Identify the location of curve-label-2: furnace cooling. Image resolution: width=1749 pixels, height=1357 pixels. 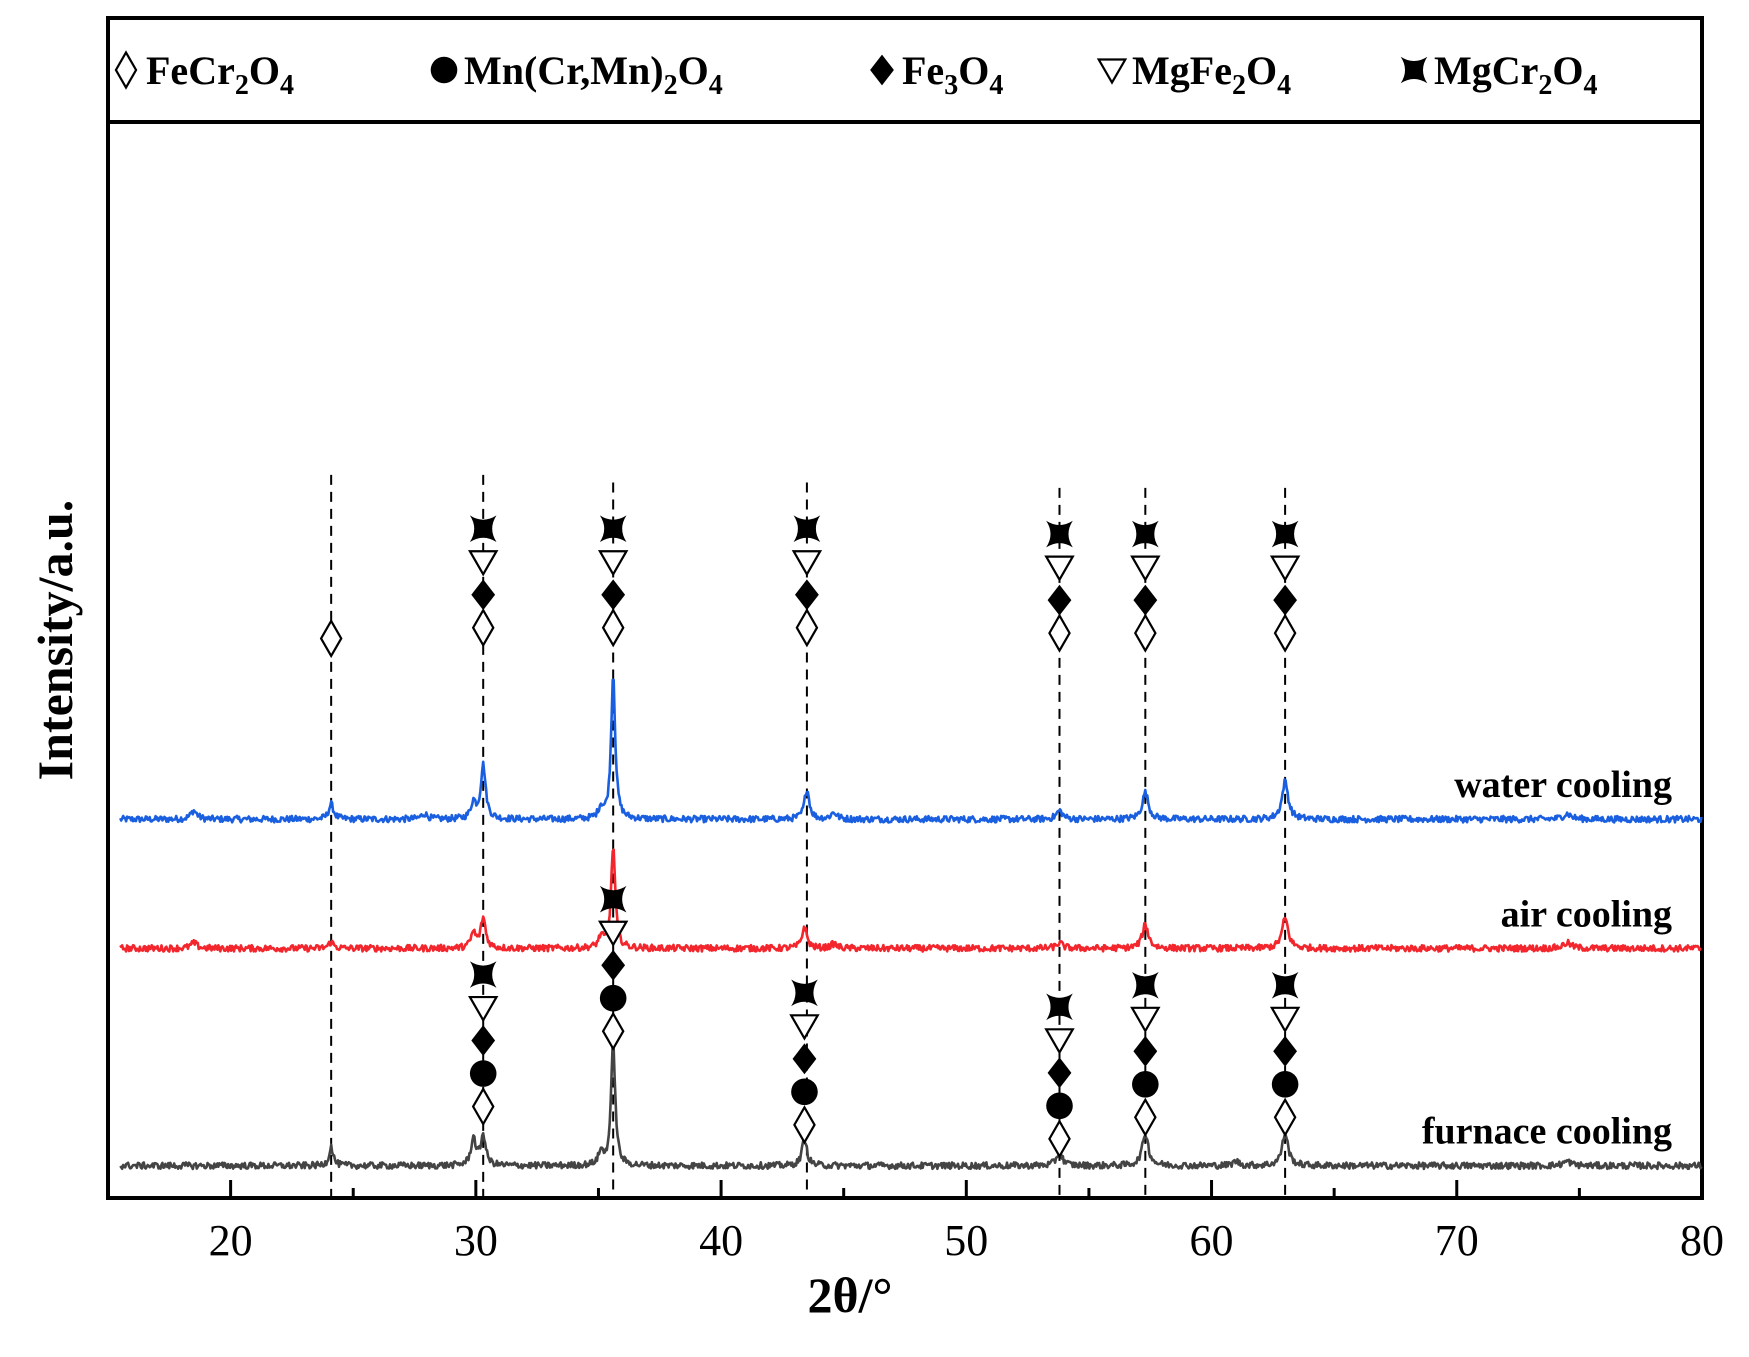
(1547, 1132).